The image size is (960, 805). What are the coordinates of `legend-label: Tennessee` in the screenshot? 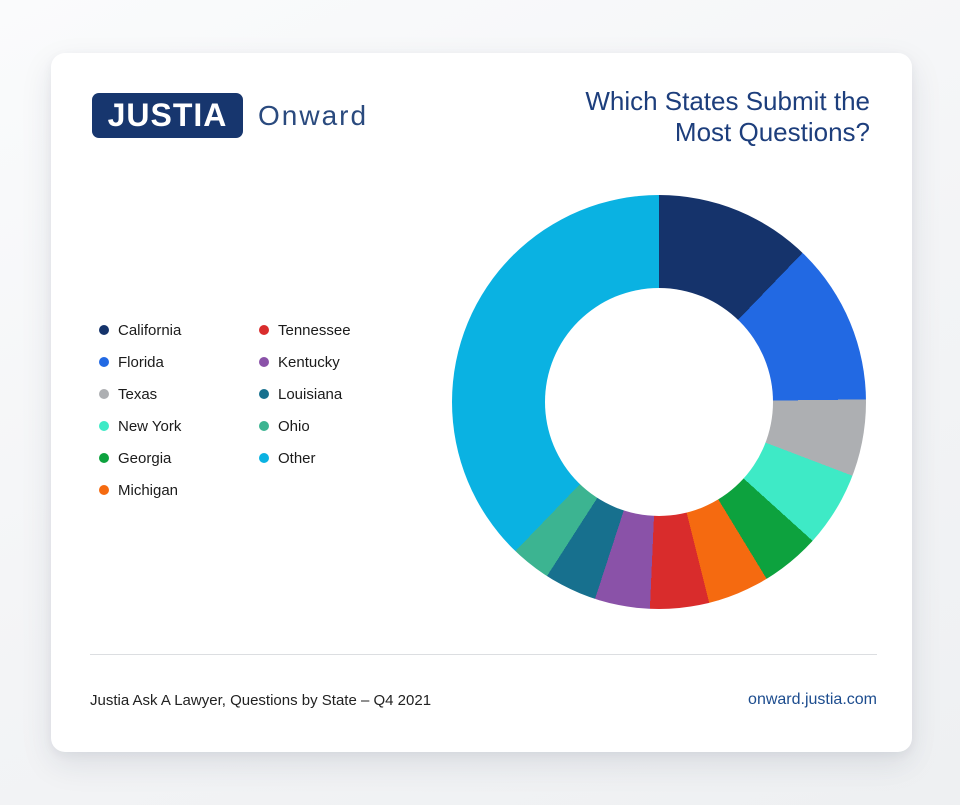 It's located at (314, 330).